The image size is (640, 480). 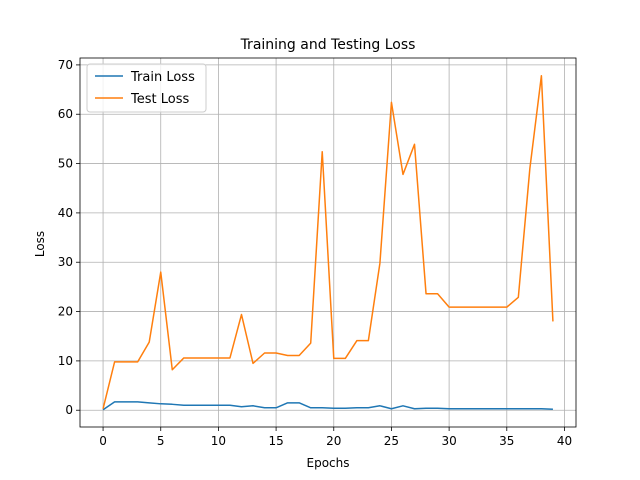 What do you see at coordinates (333, 441) in the screenshot?
I see `x-tick-label: 20` at bounding box center [333, 441].